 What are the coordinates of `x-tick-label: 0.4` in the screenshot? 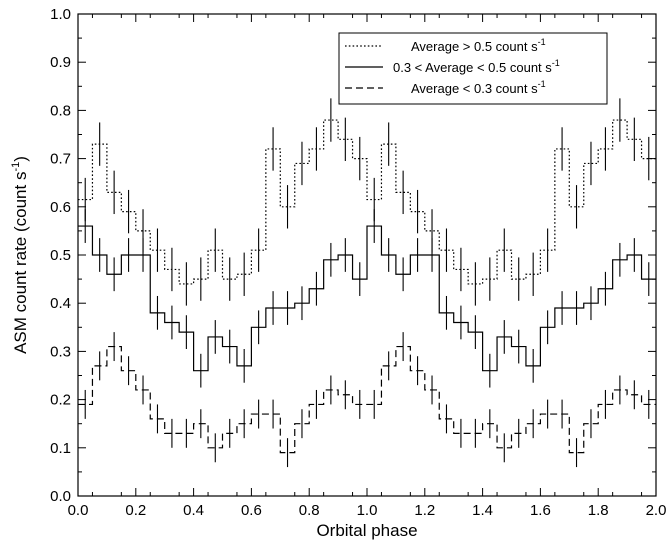 It's located at (193, 510).